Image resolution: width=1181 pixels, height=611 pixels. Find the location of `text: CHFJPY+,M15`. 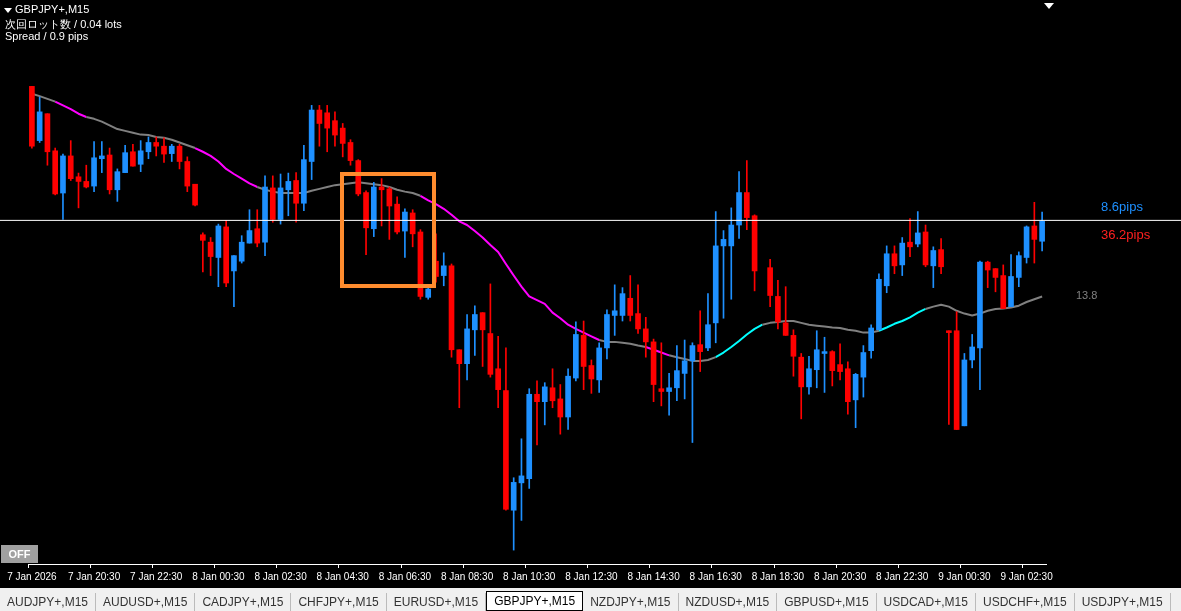

text: CHFJPY+,M15 is located at coordinates (339, 602).